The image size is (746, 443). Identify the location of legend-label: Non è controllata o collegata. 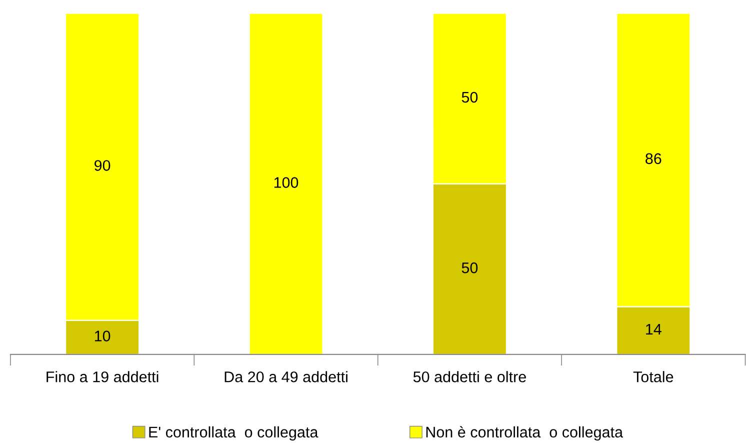
(525, 433).